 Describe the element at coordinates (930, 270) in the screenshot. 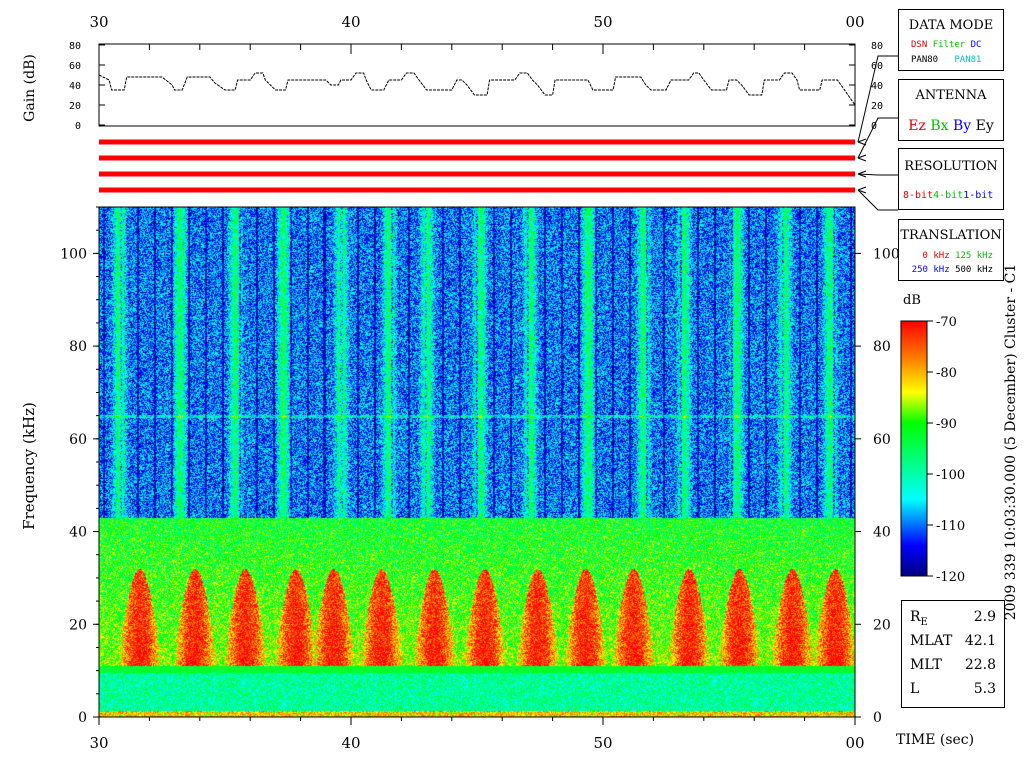

I see `translation-250khz: 250 kHz` at that location.